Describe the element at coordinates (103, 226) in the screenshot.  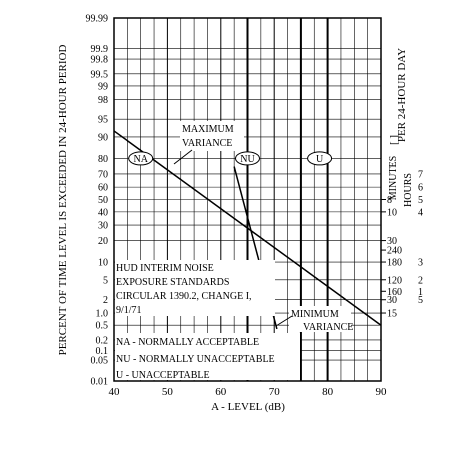
I see `y-tick-label: 30` at that location.